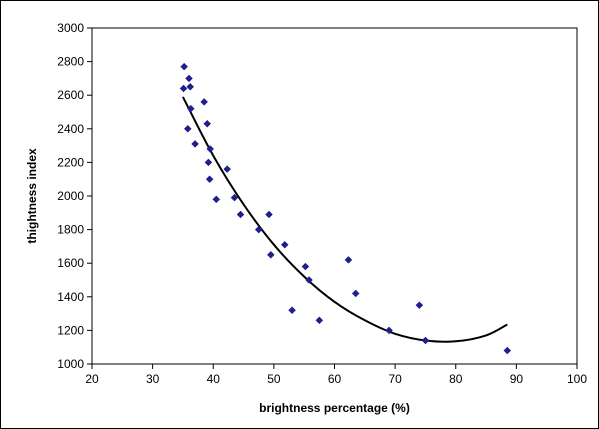 The width and height of the screenshot is (599, 429). I want to click on x-tick-label: 50, so click(274, 379).